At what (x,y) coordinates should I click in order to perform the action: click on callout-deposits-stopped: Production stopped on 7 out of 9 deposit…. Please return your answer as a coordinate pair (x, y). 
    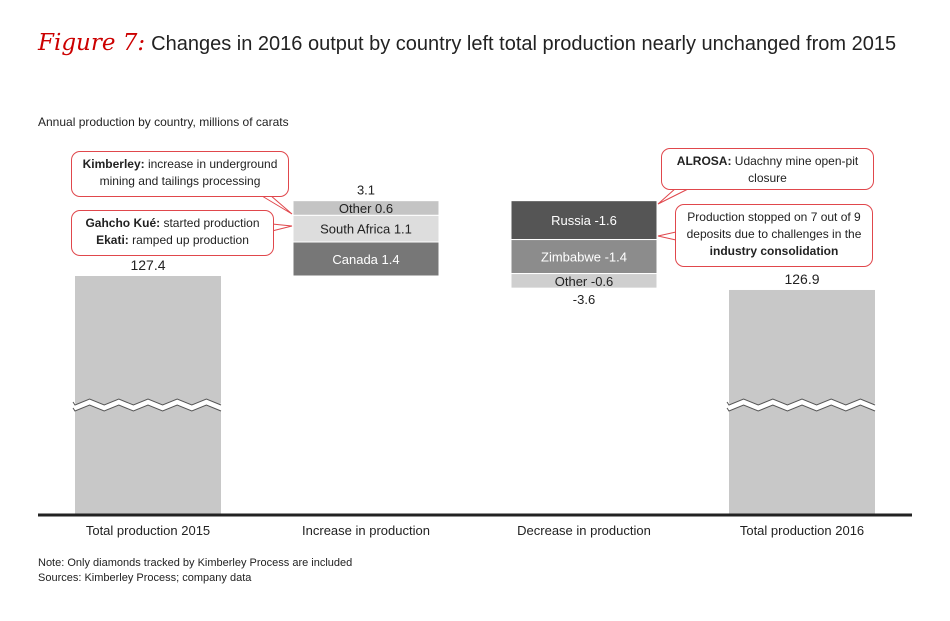
    Looking at the image, I should click on (774, 235).